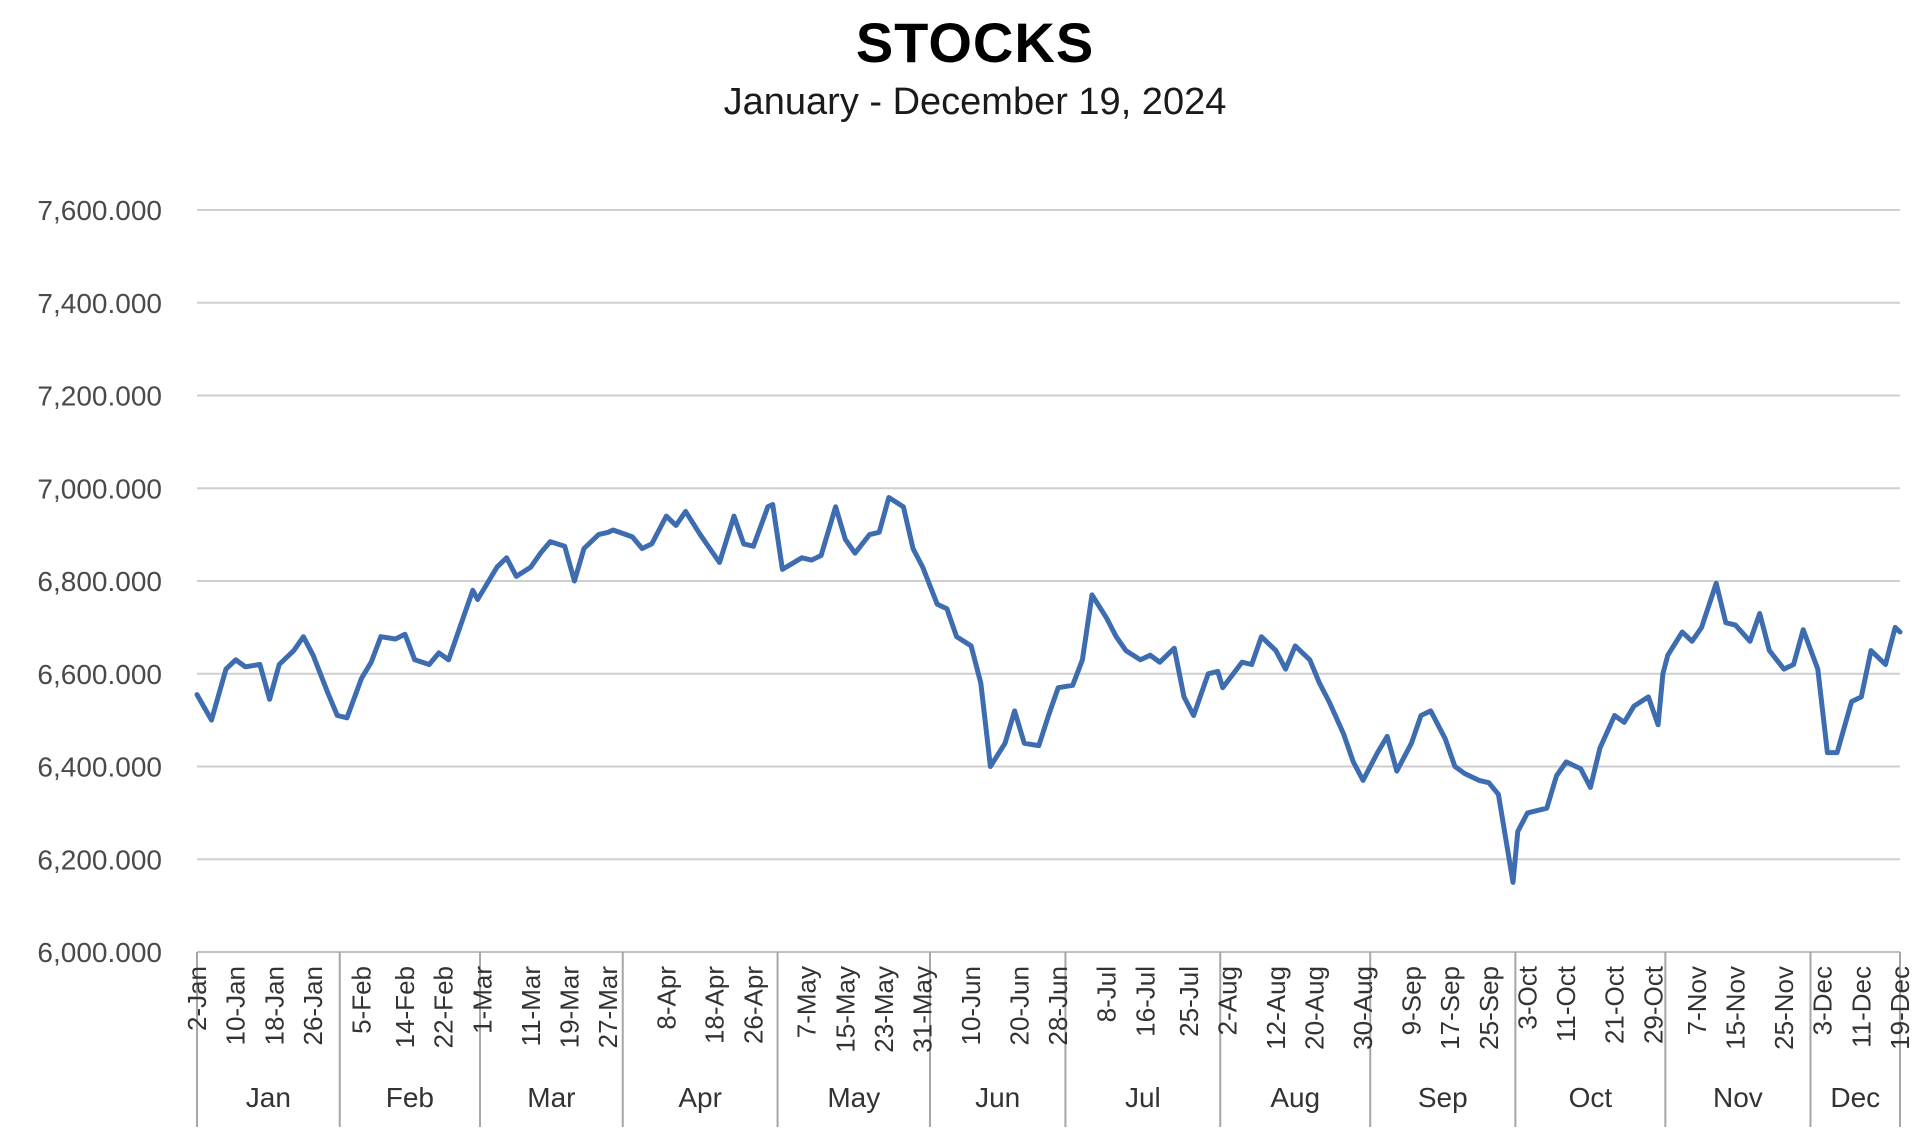 This screenshot has height=1134, width=1920. What do you see at coordinates (1591, 1097) in the screenshot?
I see `month-label: Oct` at bounding box center [1591, 1097].